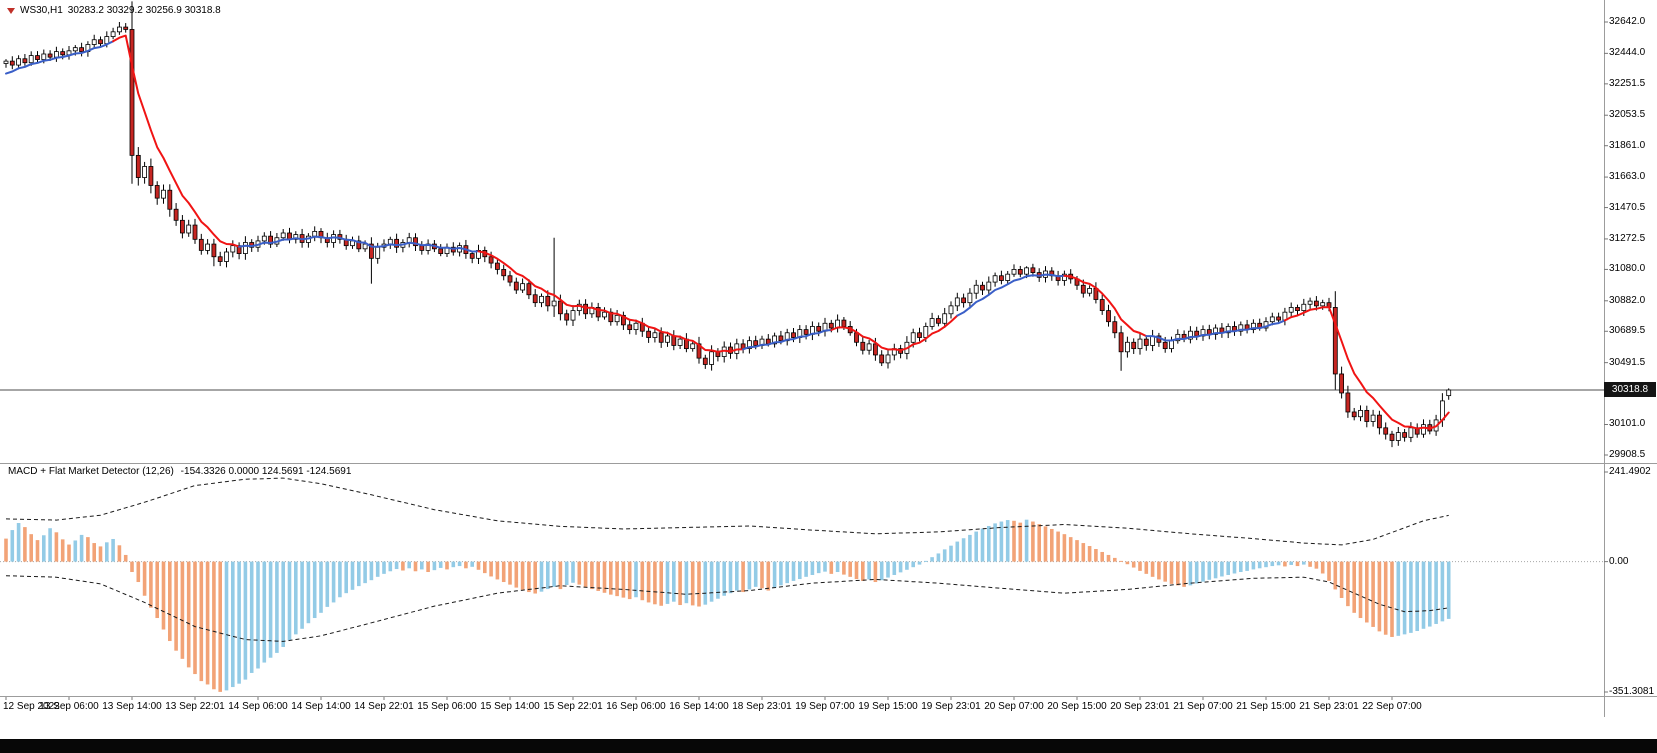 The width and height of the screenshot is (1657, 753). What do you see at coordinates (11, 10) in the screenshot?
I see `chart-symbol-icon` at bounding box center [11, 10].